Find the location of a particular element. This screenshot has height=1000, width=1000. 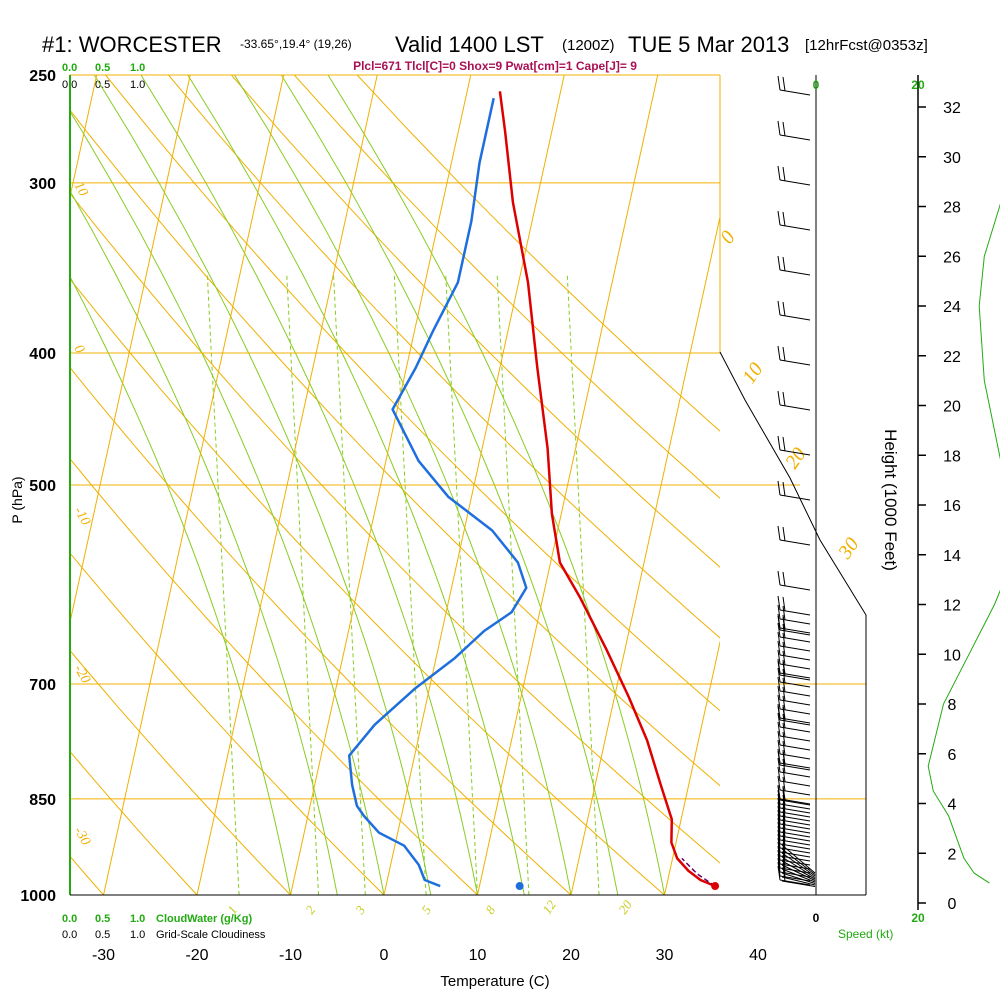

parcel-path is located at coordinates (698, 872).